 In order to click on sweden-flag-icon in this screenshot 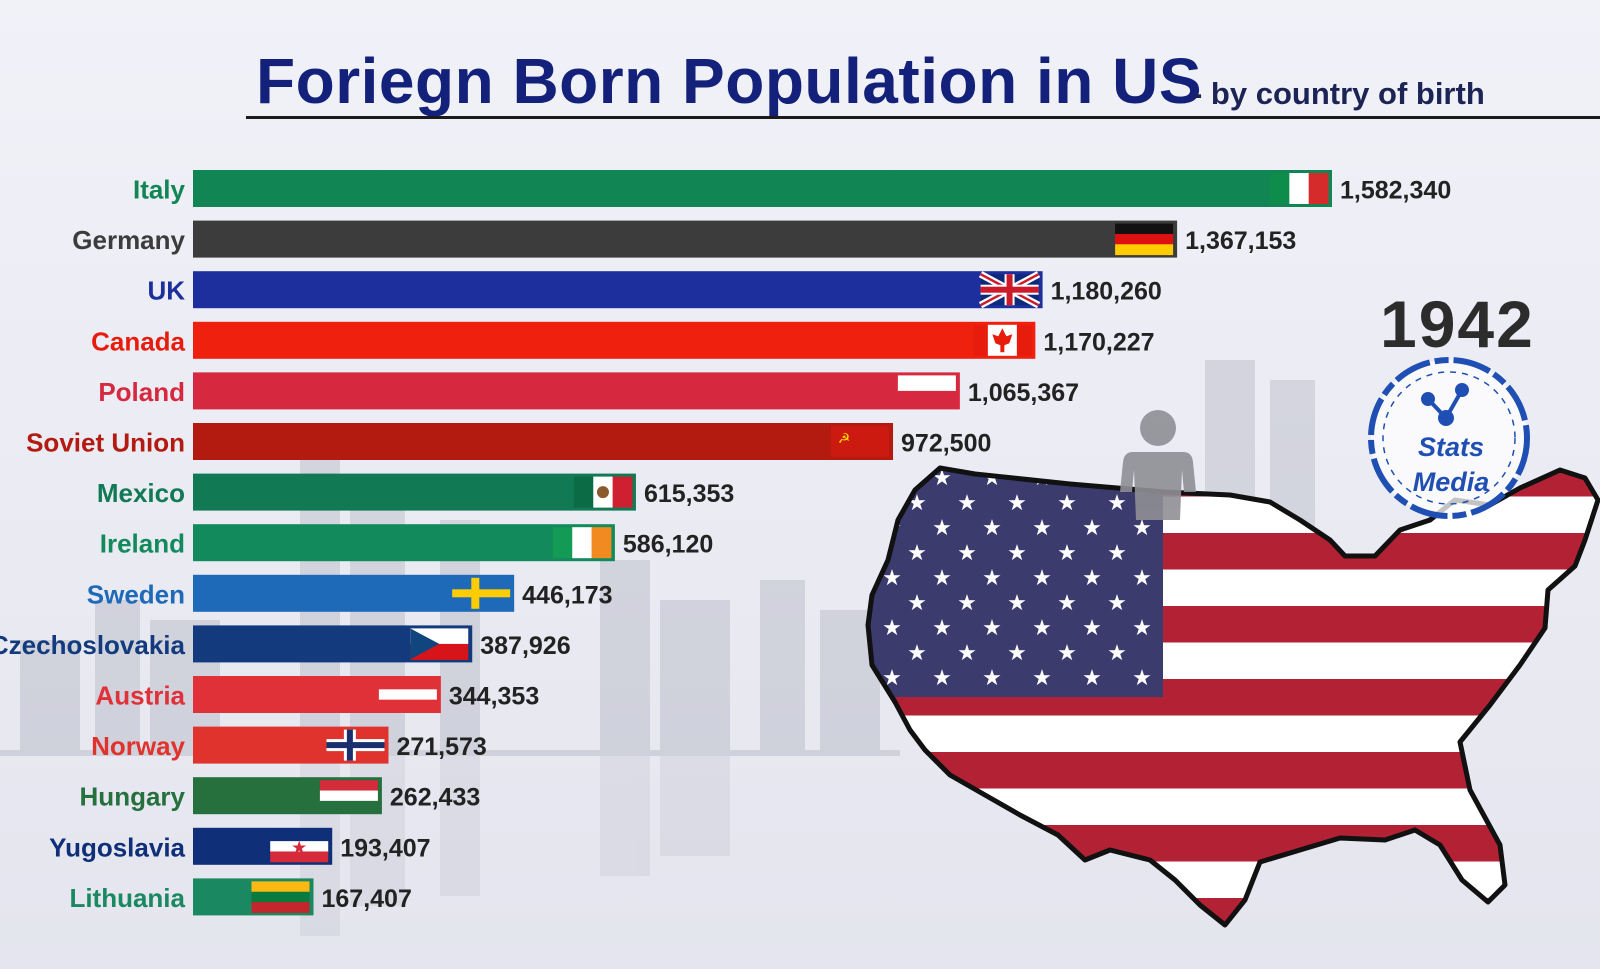, I will do `click(481, 593)`.